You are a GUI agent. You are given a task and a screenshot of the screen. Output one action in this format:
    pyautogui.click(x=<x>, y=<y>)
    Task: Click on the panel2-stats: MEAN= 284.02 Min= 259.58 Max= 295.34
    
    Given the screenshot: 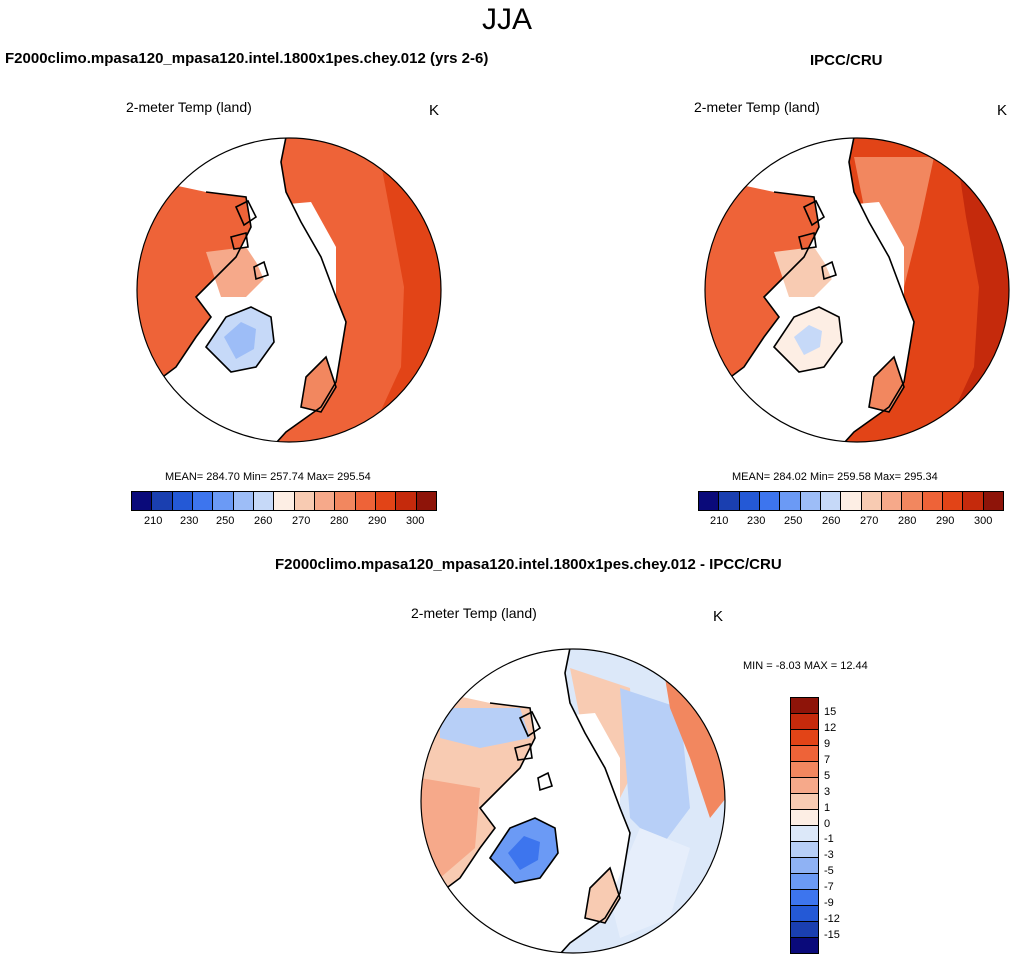 What is the action you would take?
    pyautogui.click(x=835, y=477)
    